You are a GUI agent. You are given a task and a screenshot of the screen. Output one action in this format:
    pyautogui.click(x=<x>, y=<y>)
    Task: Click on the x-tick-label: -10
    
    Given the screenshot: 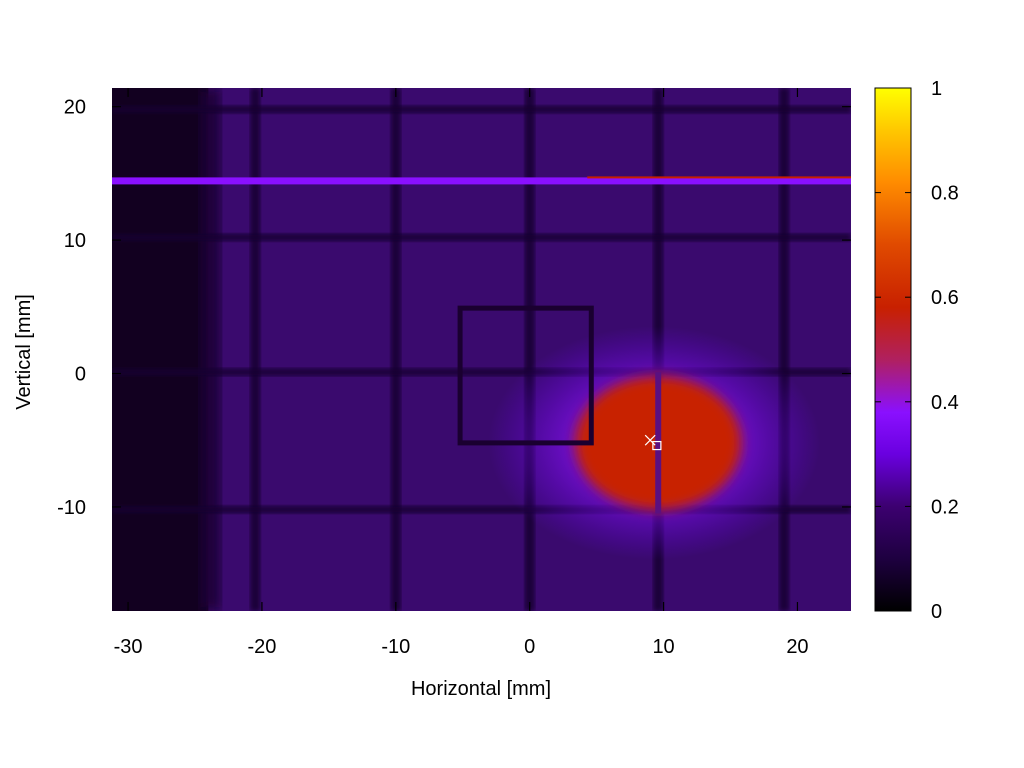 What is the action you would take?
    pyautogui.click(x=395, y=647)
    